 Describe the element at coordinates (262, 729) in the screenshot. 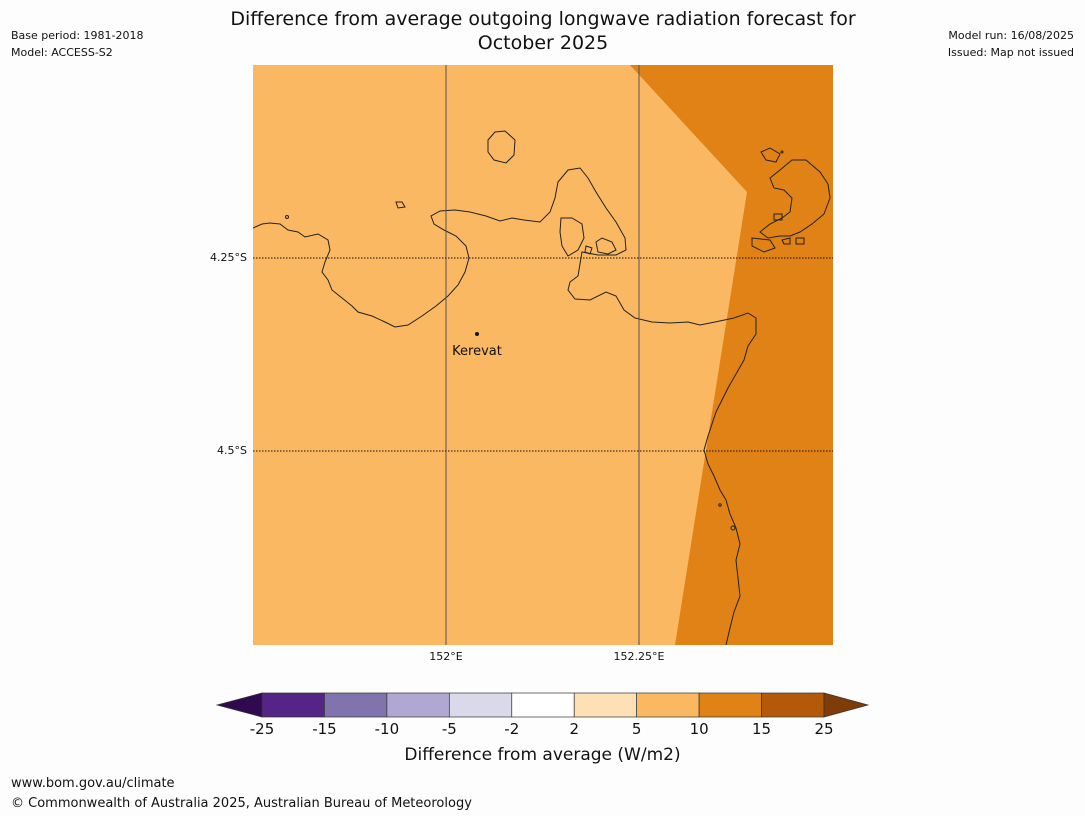

I see `colorbar-tick-label: -25` at that location.